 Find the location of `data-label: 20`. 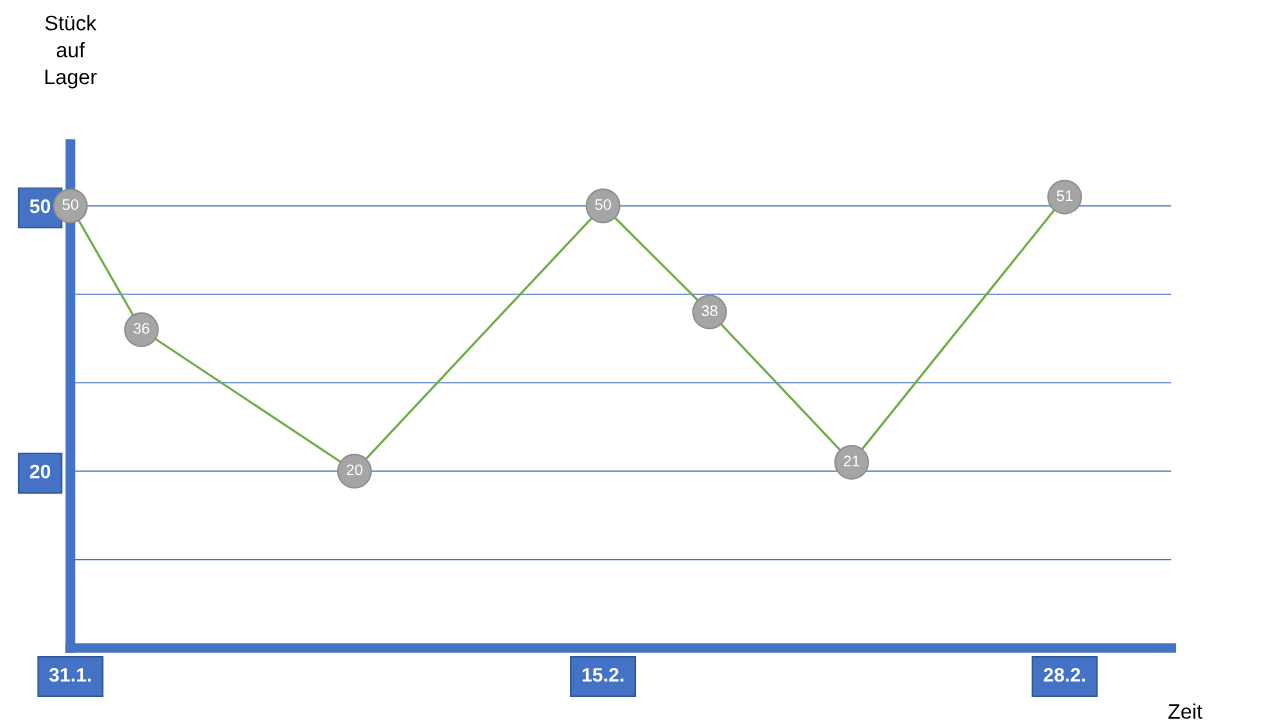

data-label: 20 is located at coordinates (354, 470).